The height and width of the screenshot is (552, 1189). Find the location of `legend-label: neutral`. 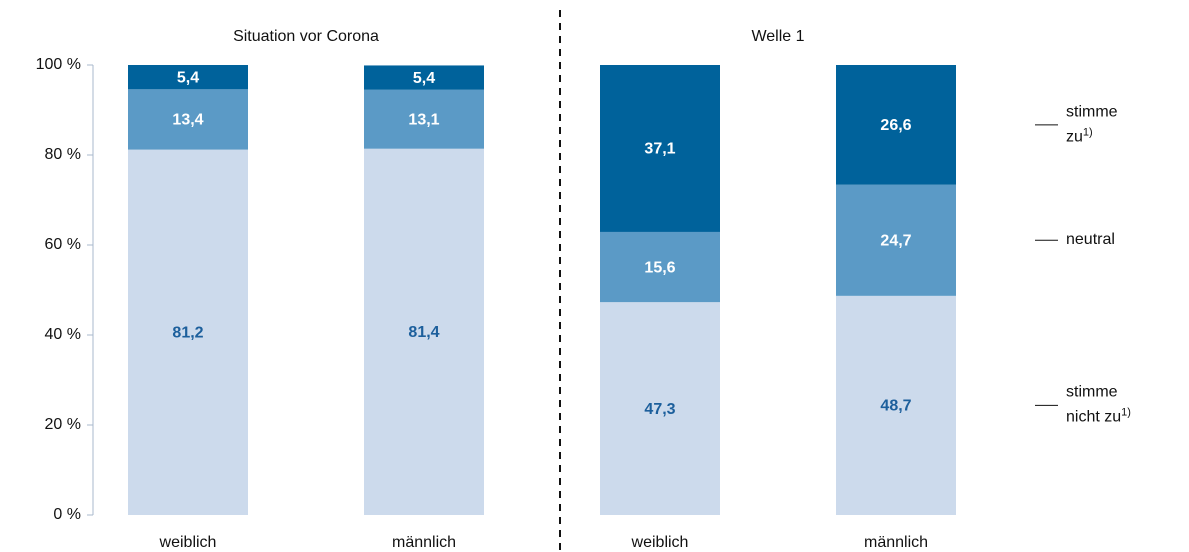

legend-label: neutral is located at coordinates (1106, 240).